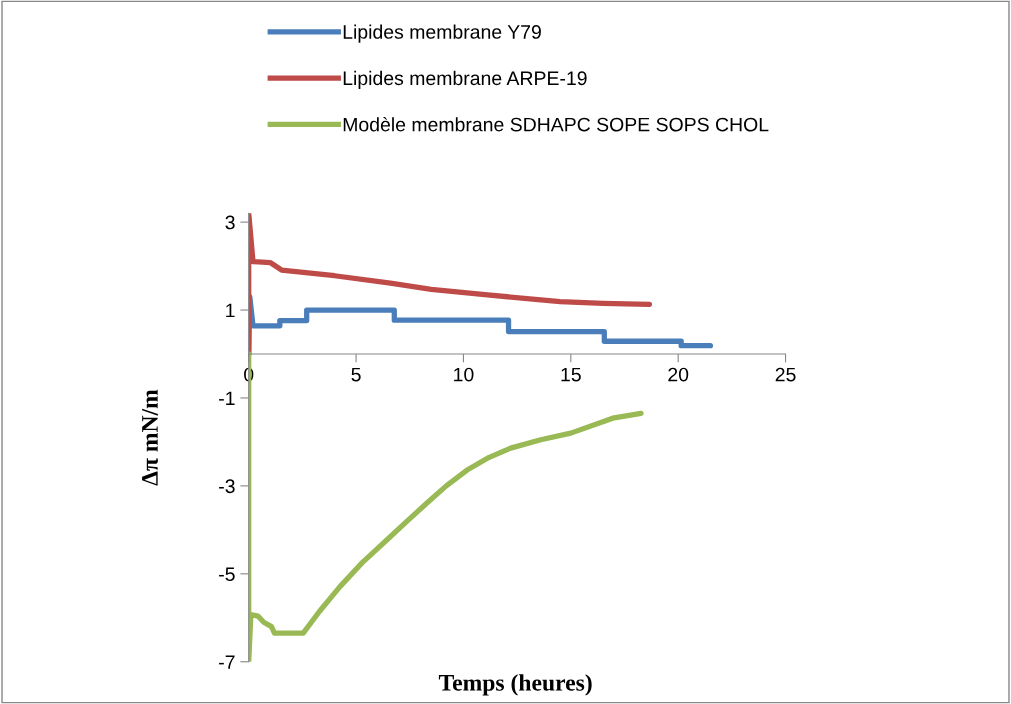 This screenshot has width=1011, height=704. I want to click on y-tick-label: 3, so click(230, 222).